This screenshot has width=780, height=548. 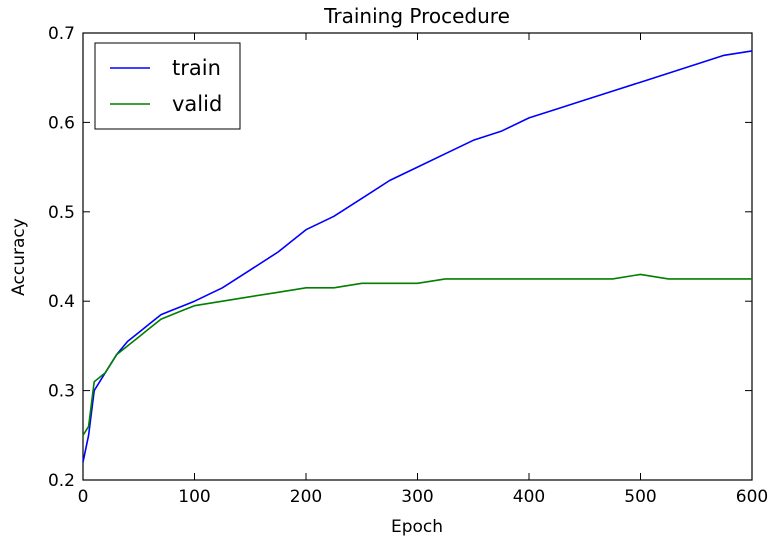 What do you see at coordinates (61, 213) in the screenshot?
I see `y-tick-label: 0.5` at bounding box center [61, 213].